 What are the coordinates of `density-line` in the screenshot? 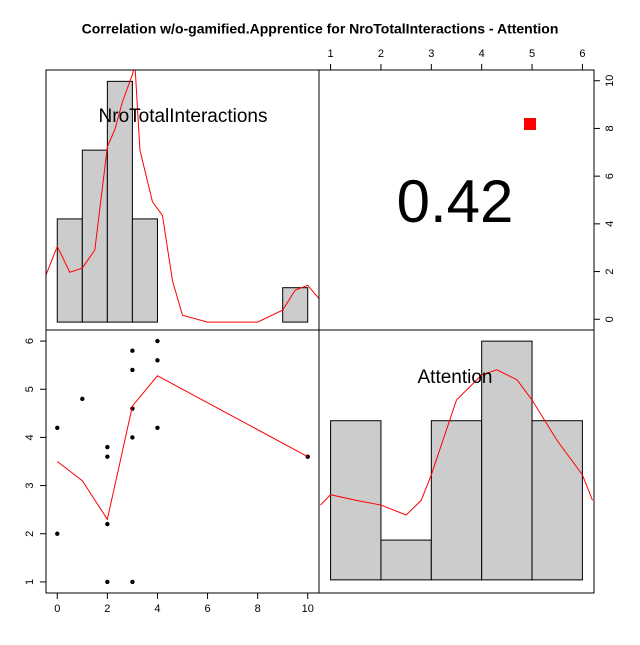 It's located at (456, 442).